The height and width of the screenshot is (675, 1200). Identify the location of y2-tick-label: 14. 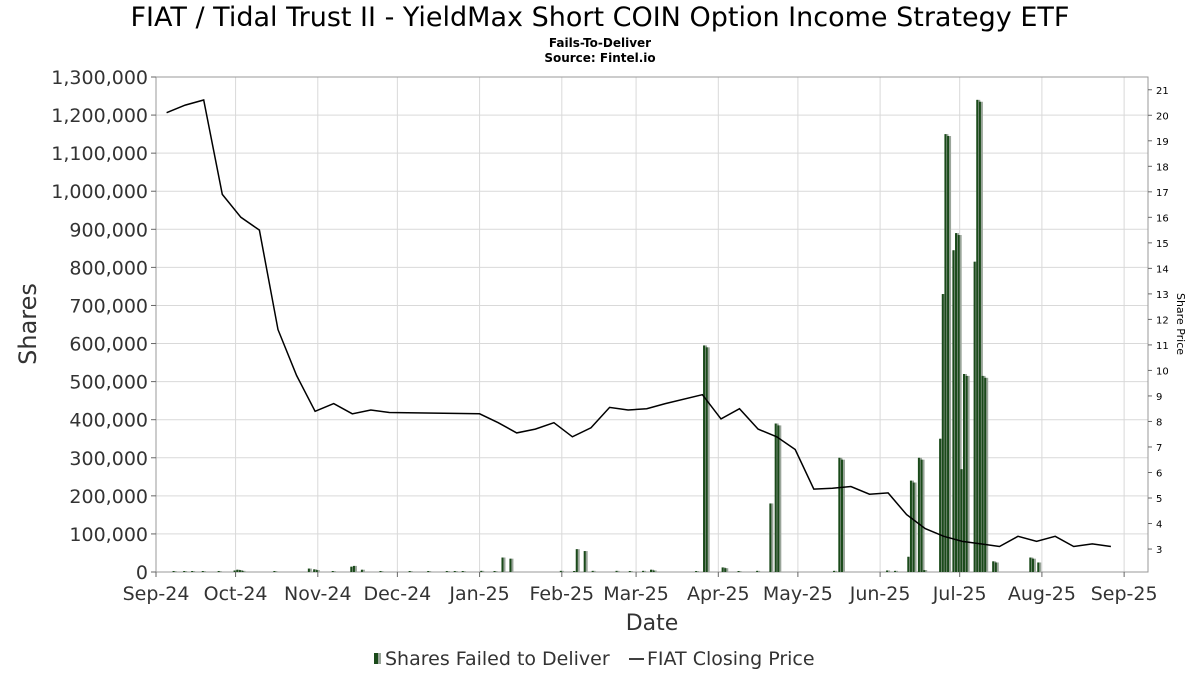
(1162, 269).